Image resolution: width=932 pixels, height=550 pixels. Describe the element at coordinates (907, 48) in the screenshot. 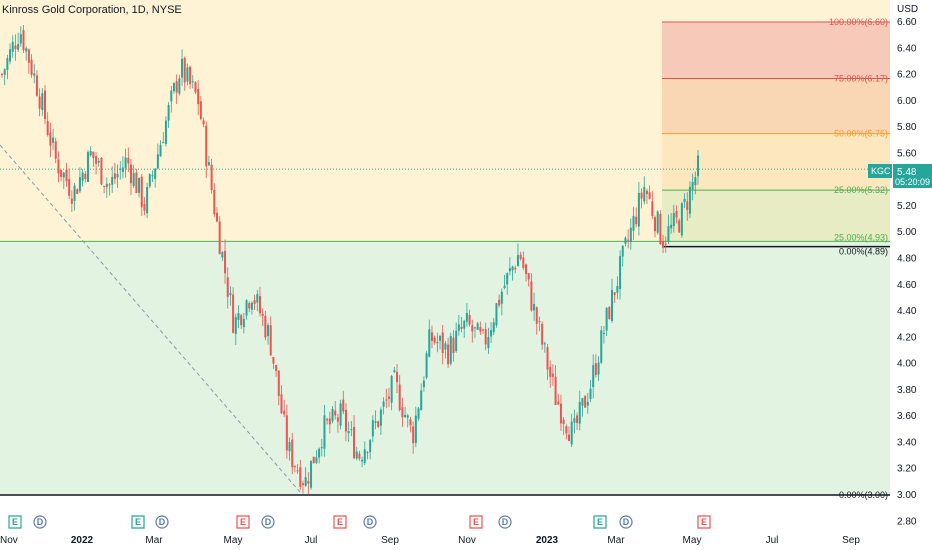

I see `y-tick-label: 6.40` at that location.